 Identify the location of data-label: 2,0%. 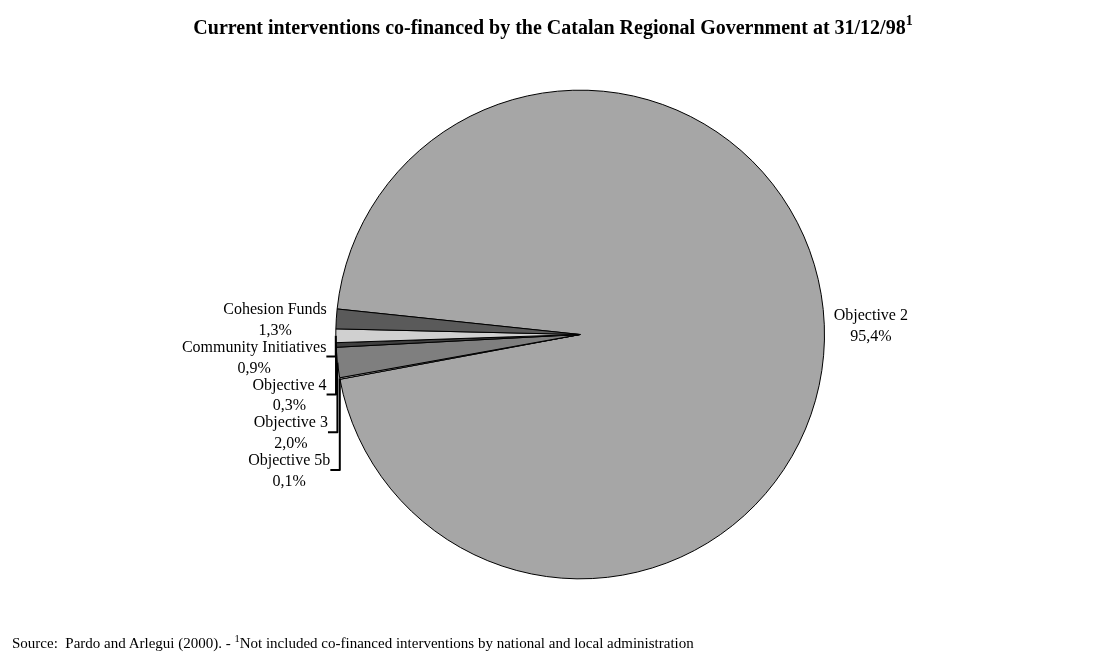
(291, 443).